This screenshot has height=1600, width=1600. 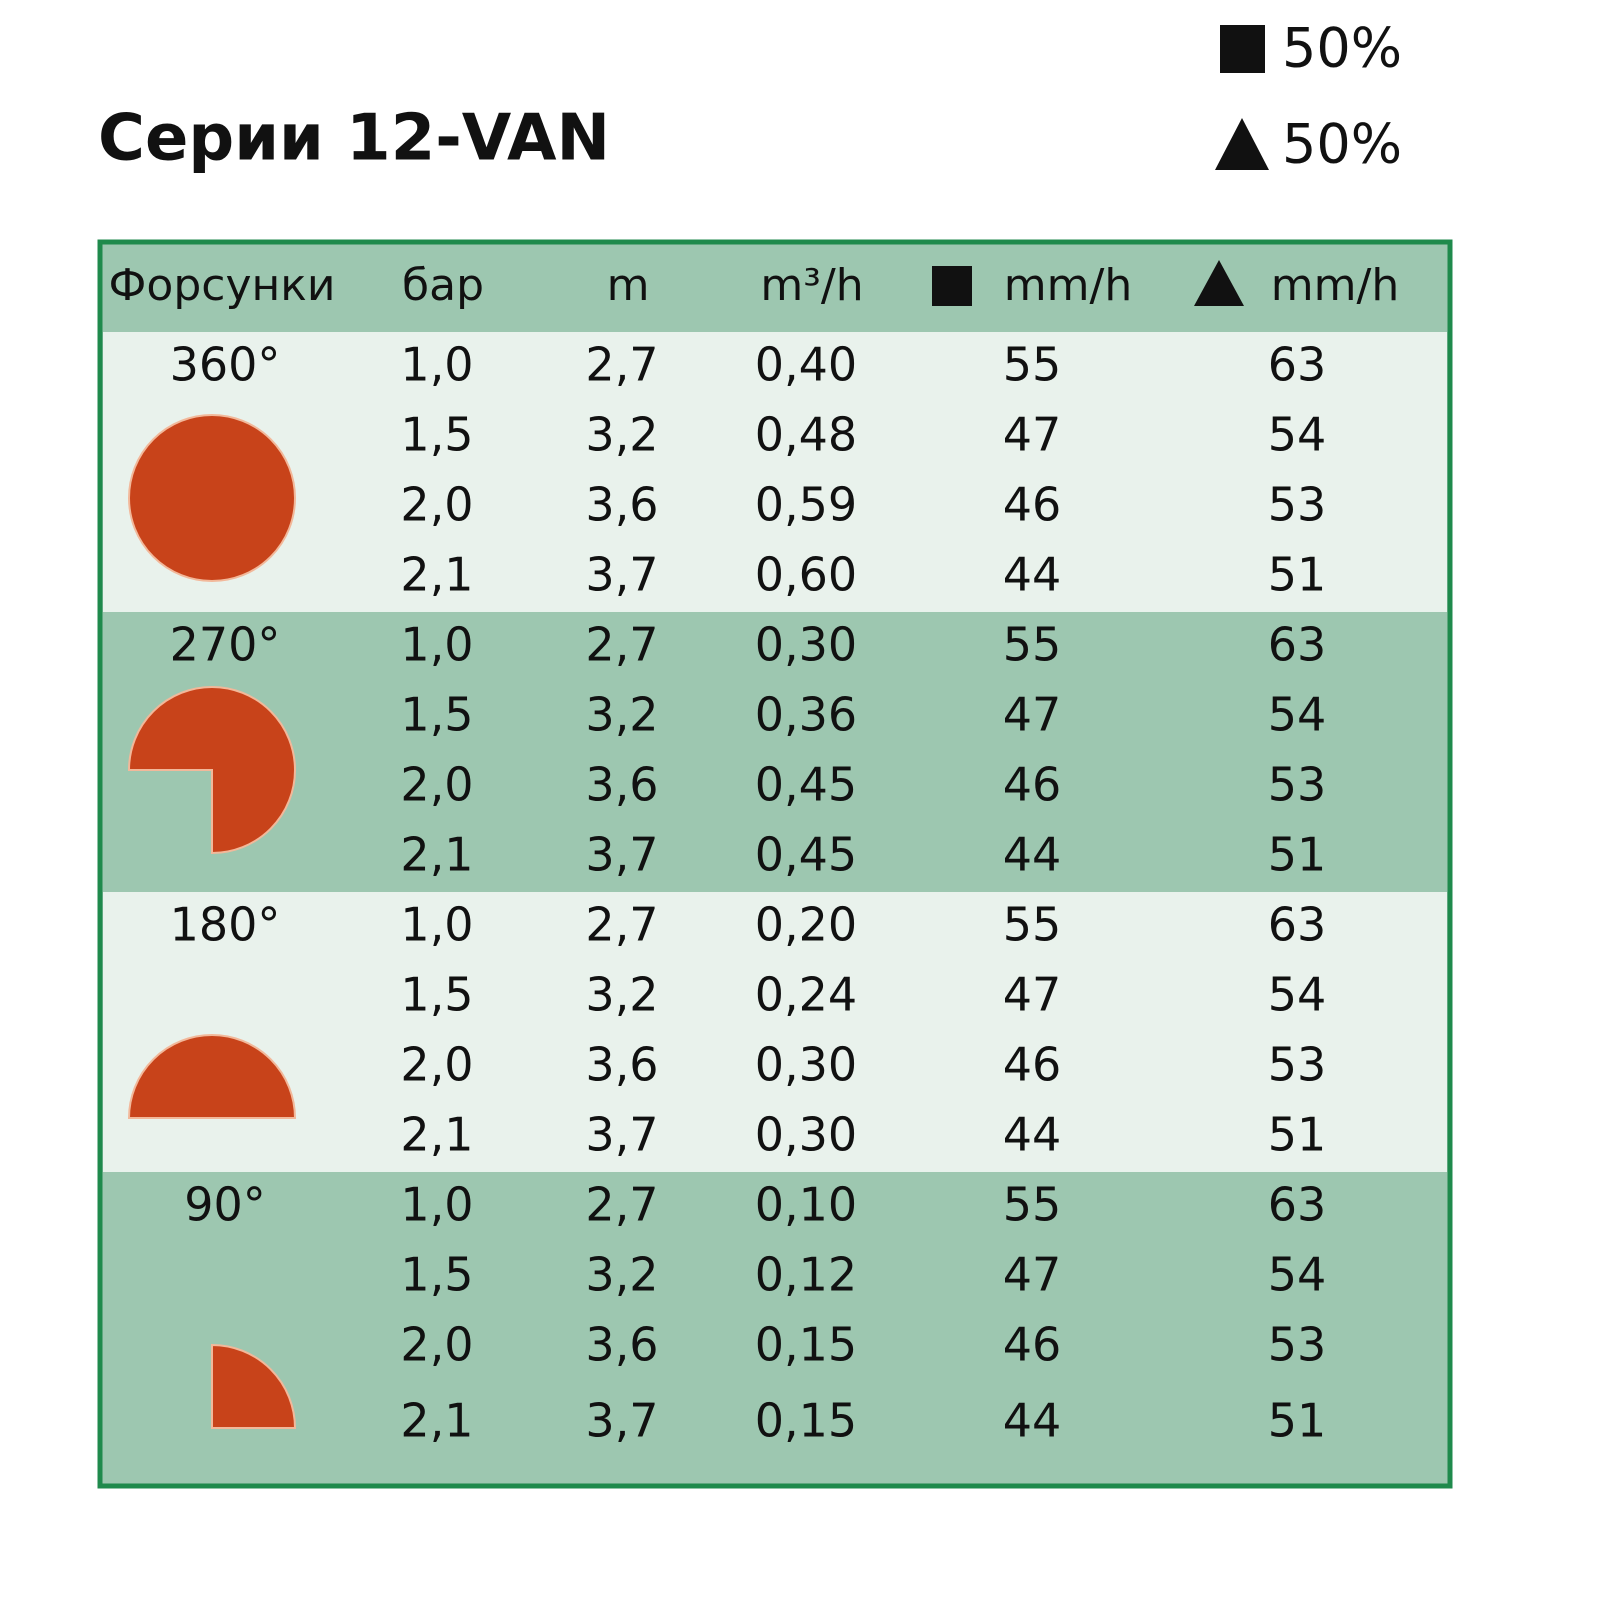 What do you see at coordinates (806, 575) in the screenshot?
I see `table-cell: 0,60` at bounding box center [806, 575].